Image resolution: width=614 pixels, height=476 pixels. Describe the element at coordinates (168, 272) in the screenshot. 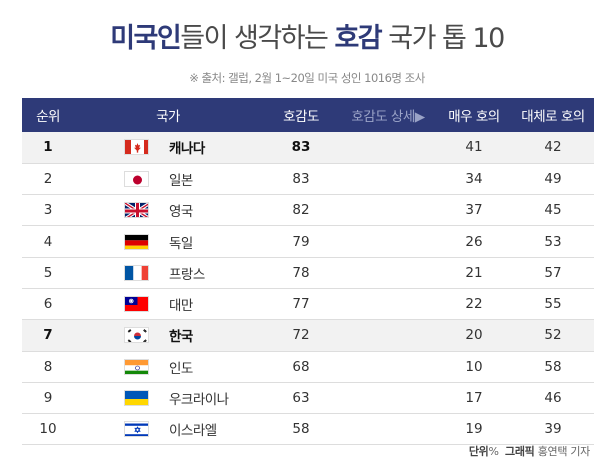

I see `country-cell: 프랑스` at that location.